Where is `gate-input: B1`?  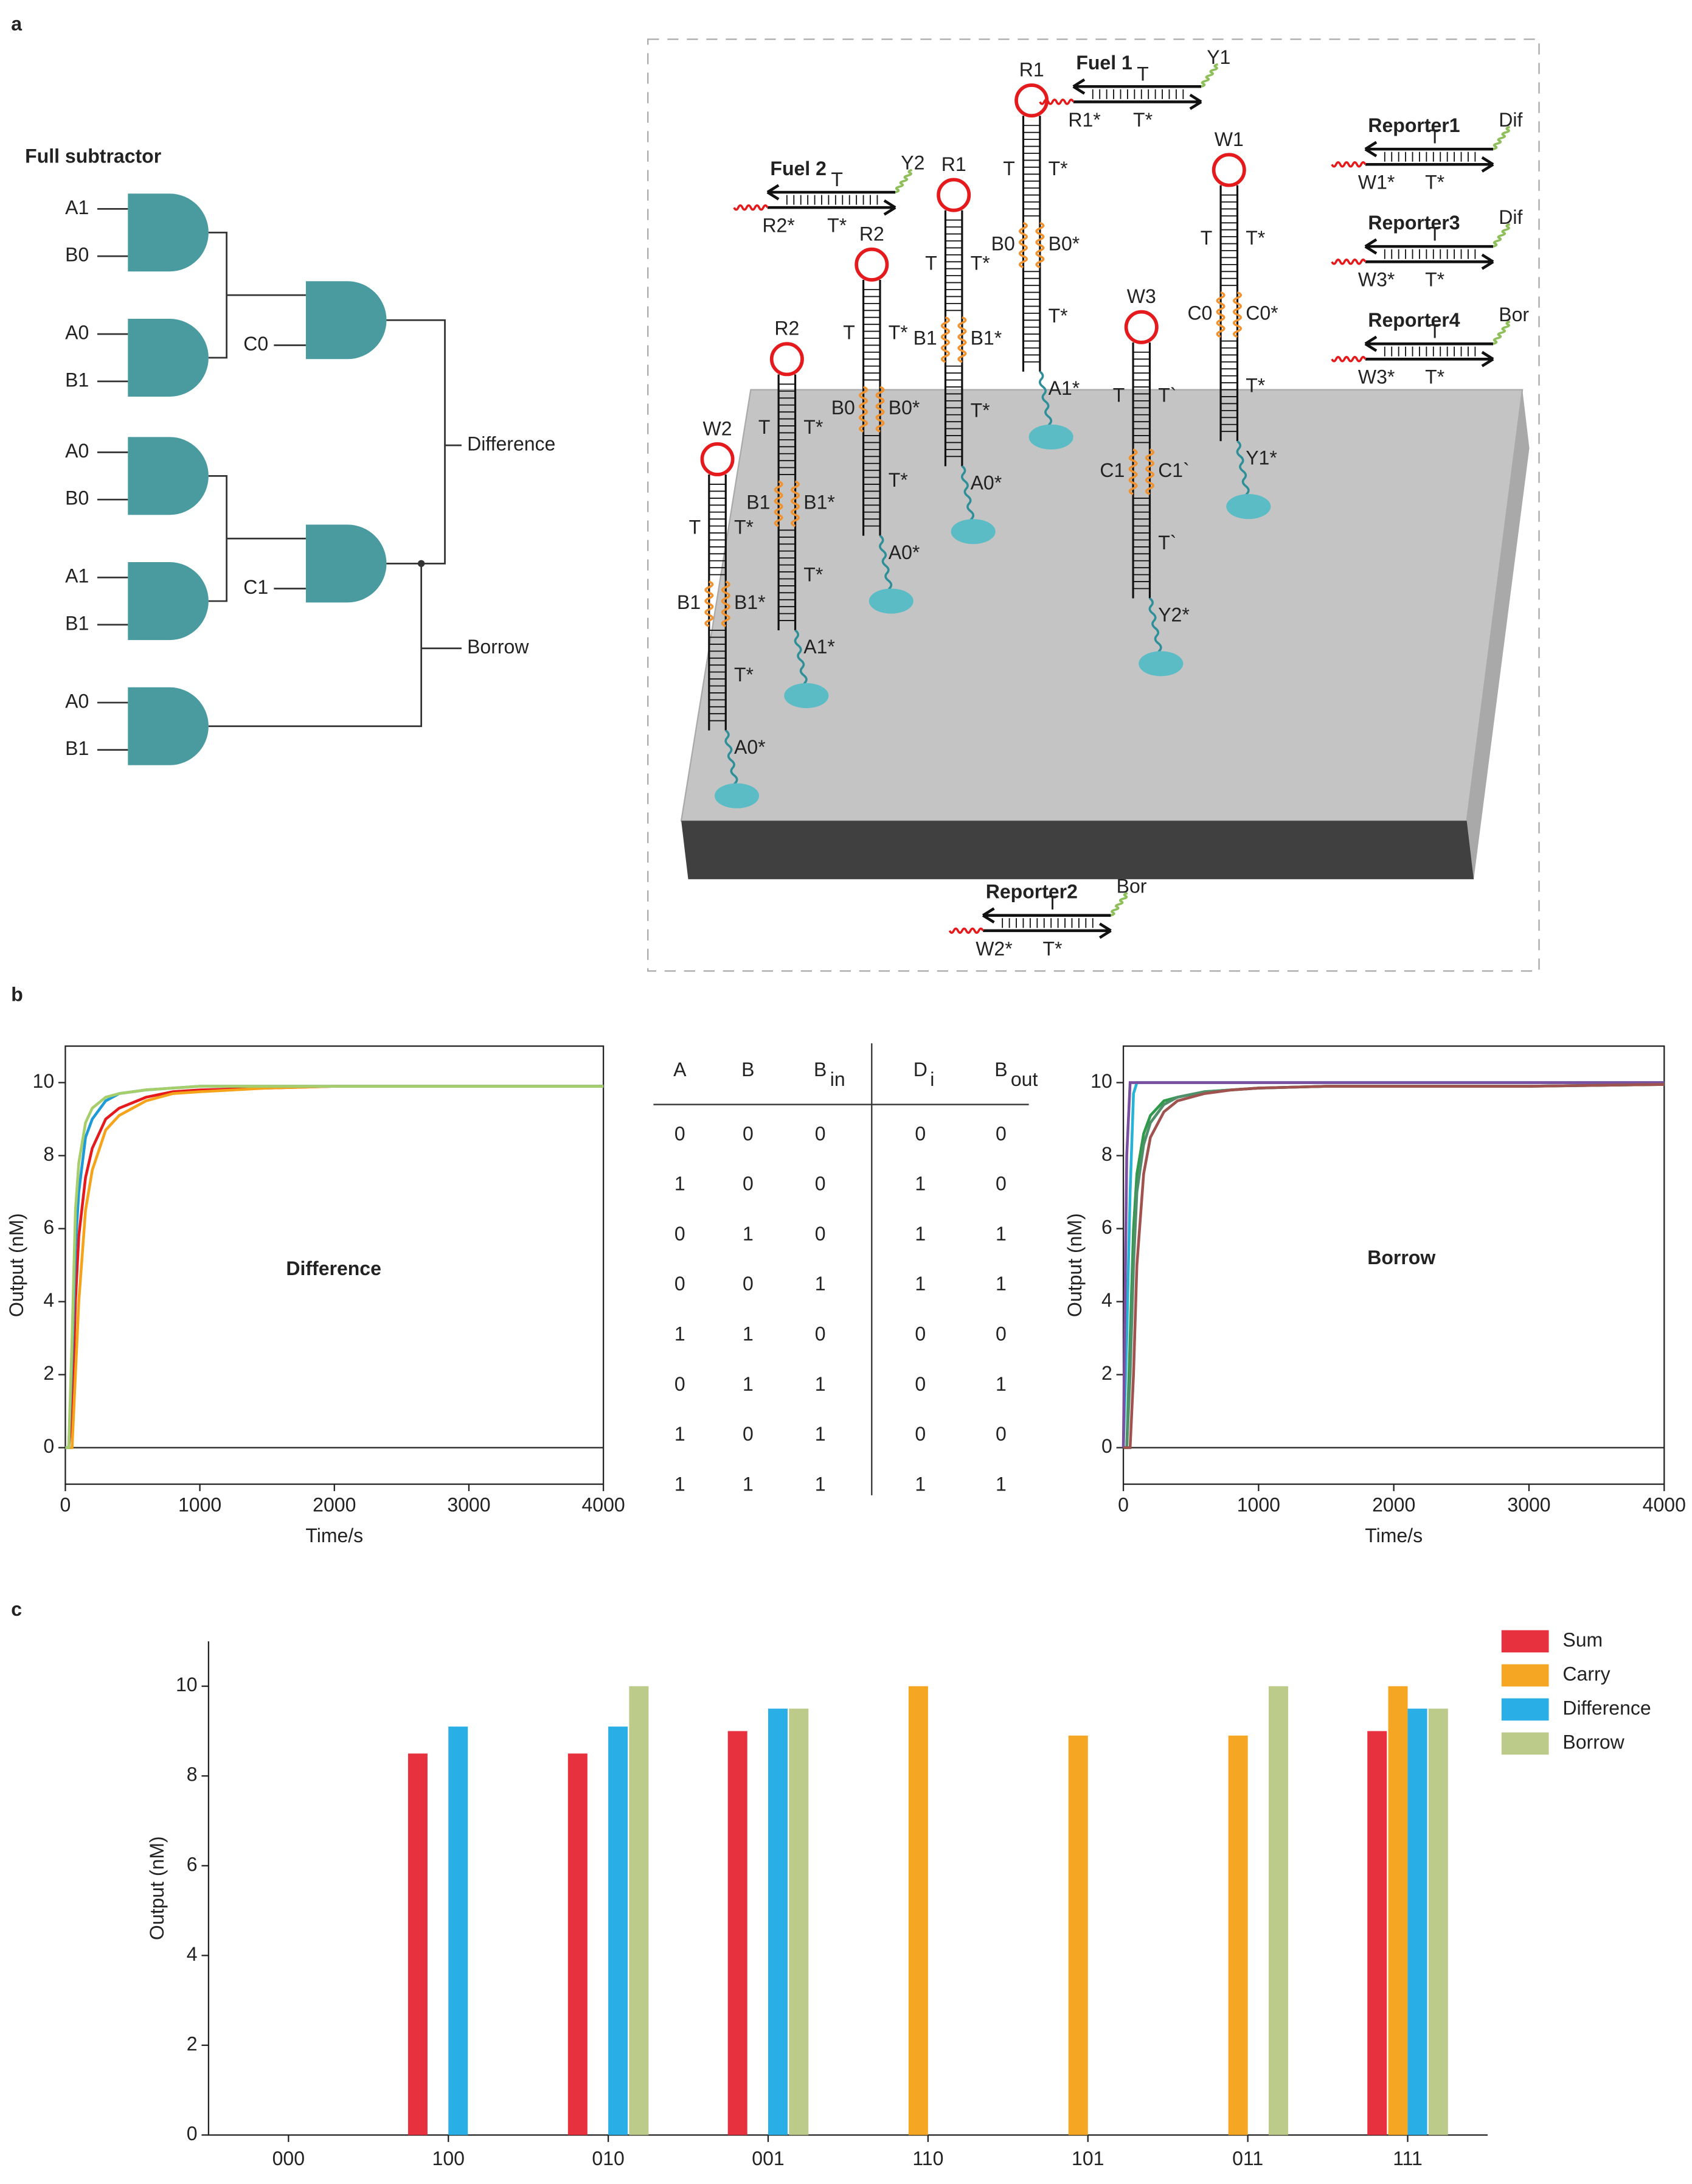 gate-input: B1 is located at coordinates (77, 380).